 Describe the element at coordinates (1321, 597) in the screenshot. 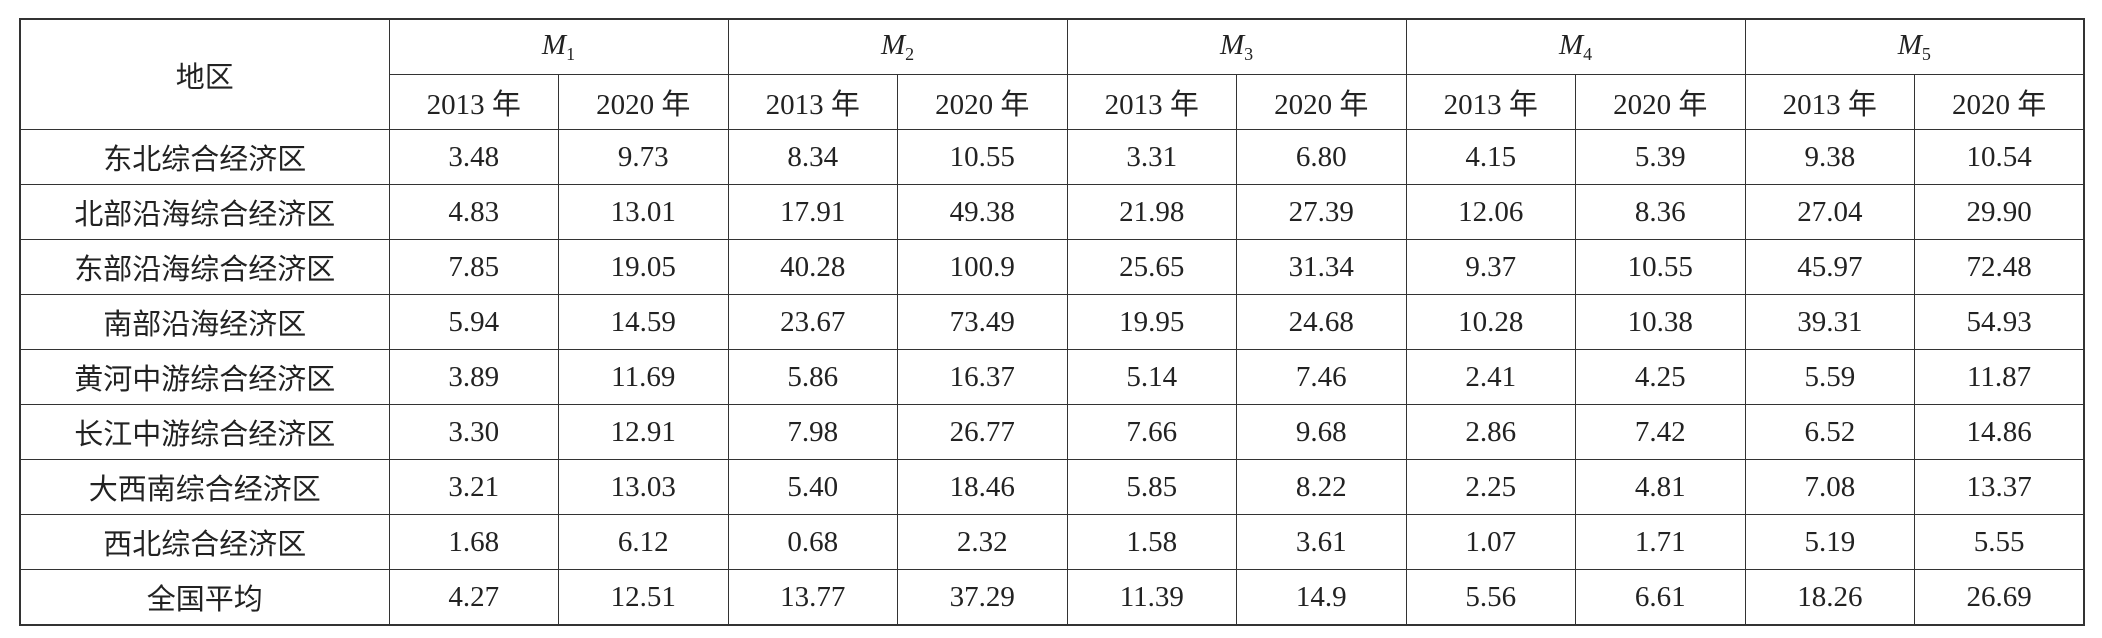

I see `value-cell: 14.9` at that location.